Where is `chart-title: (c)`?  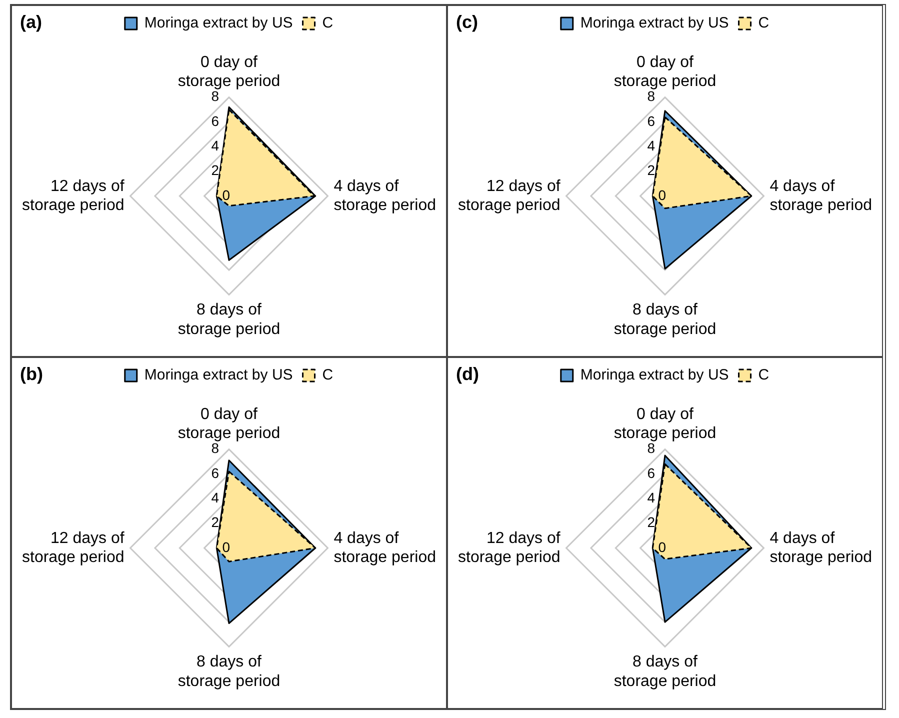
chart-title: (c) is located at coordinates (467, 22).